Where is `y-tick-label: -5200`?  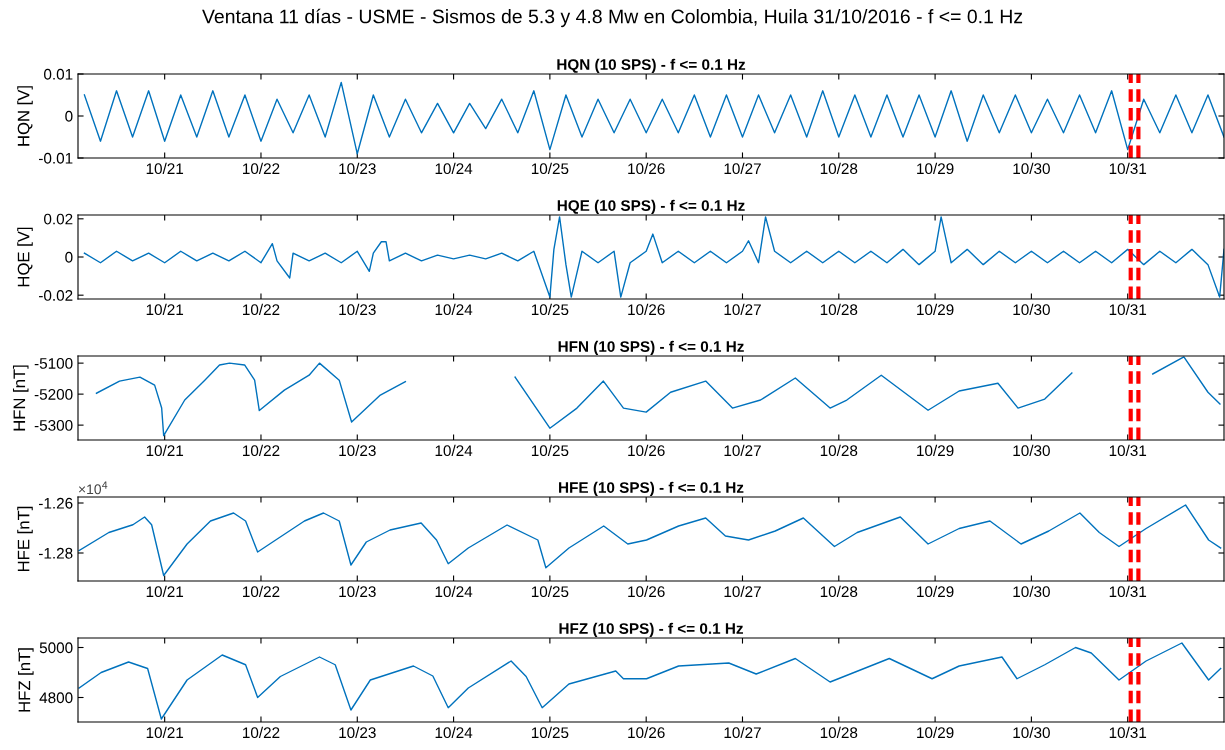 y-tick-label: -5200 is located at coordinates (53, 394).